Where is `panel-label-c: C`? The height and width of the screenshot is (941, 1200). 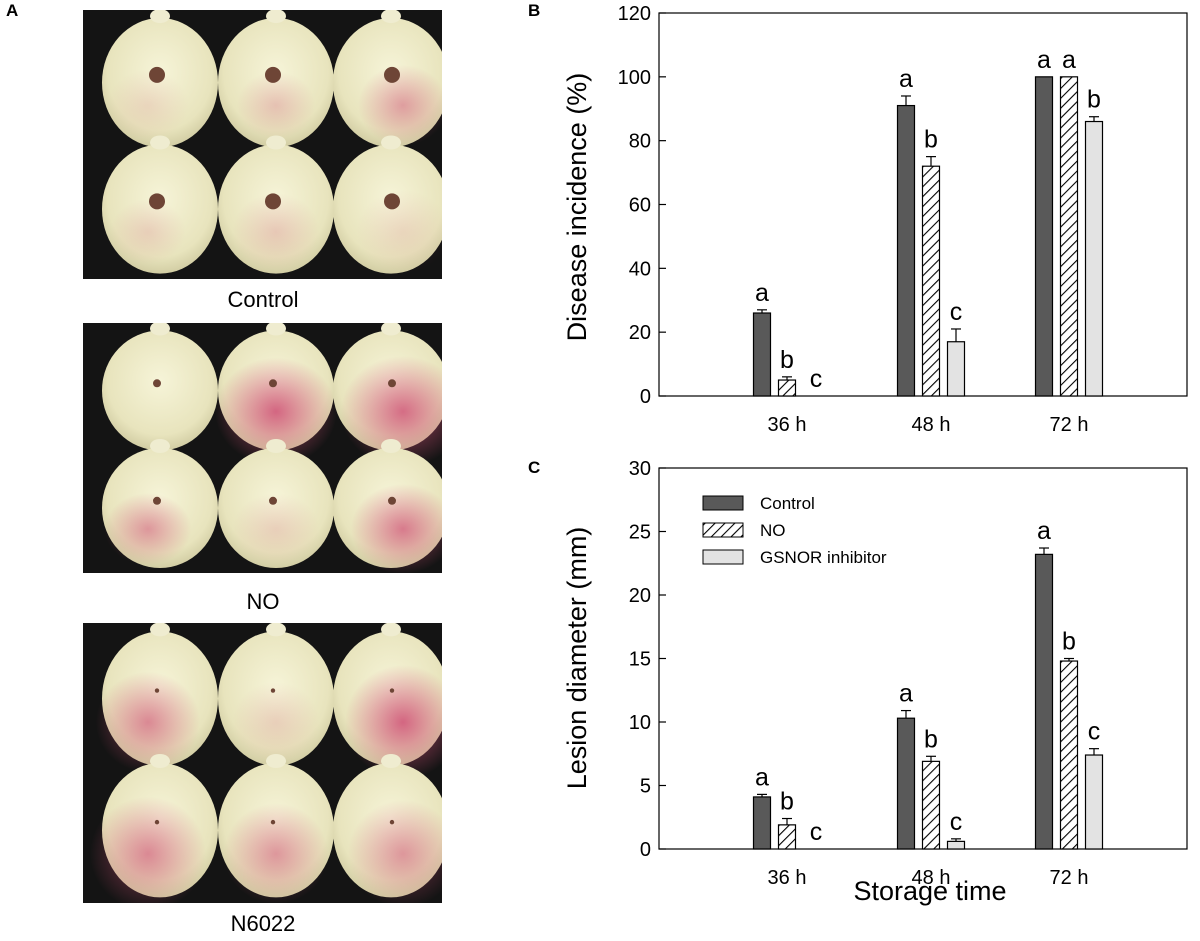
panel-label-c: C is located at coordinates (534, 467).